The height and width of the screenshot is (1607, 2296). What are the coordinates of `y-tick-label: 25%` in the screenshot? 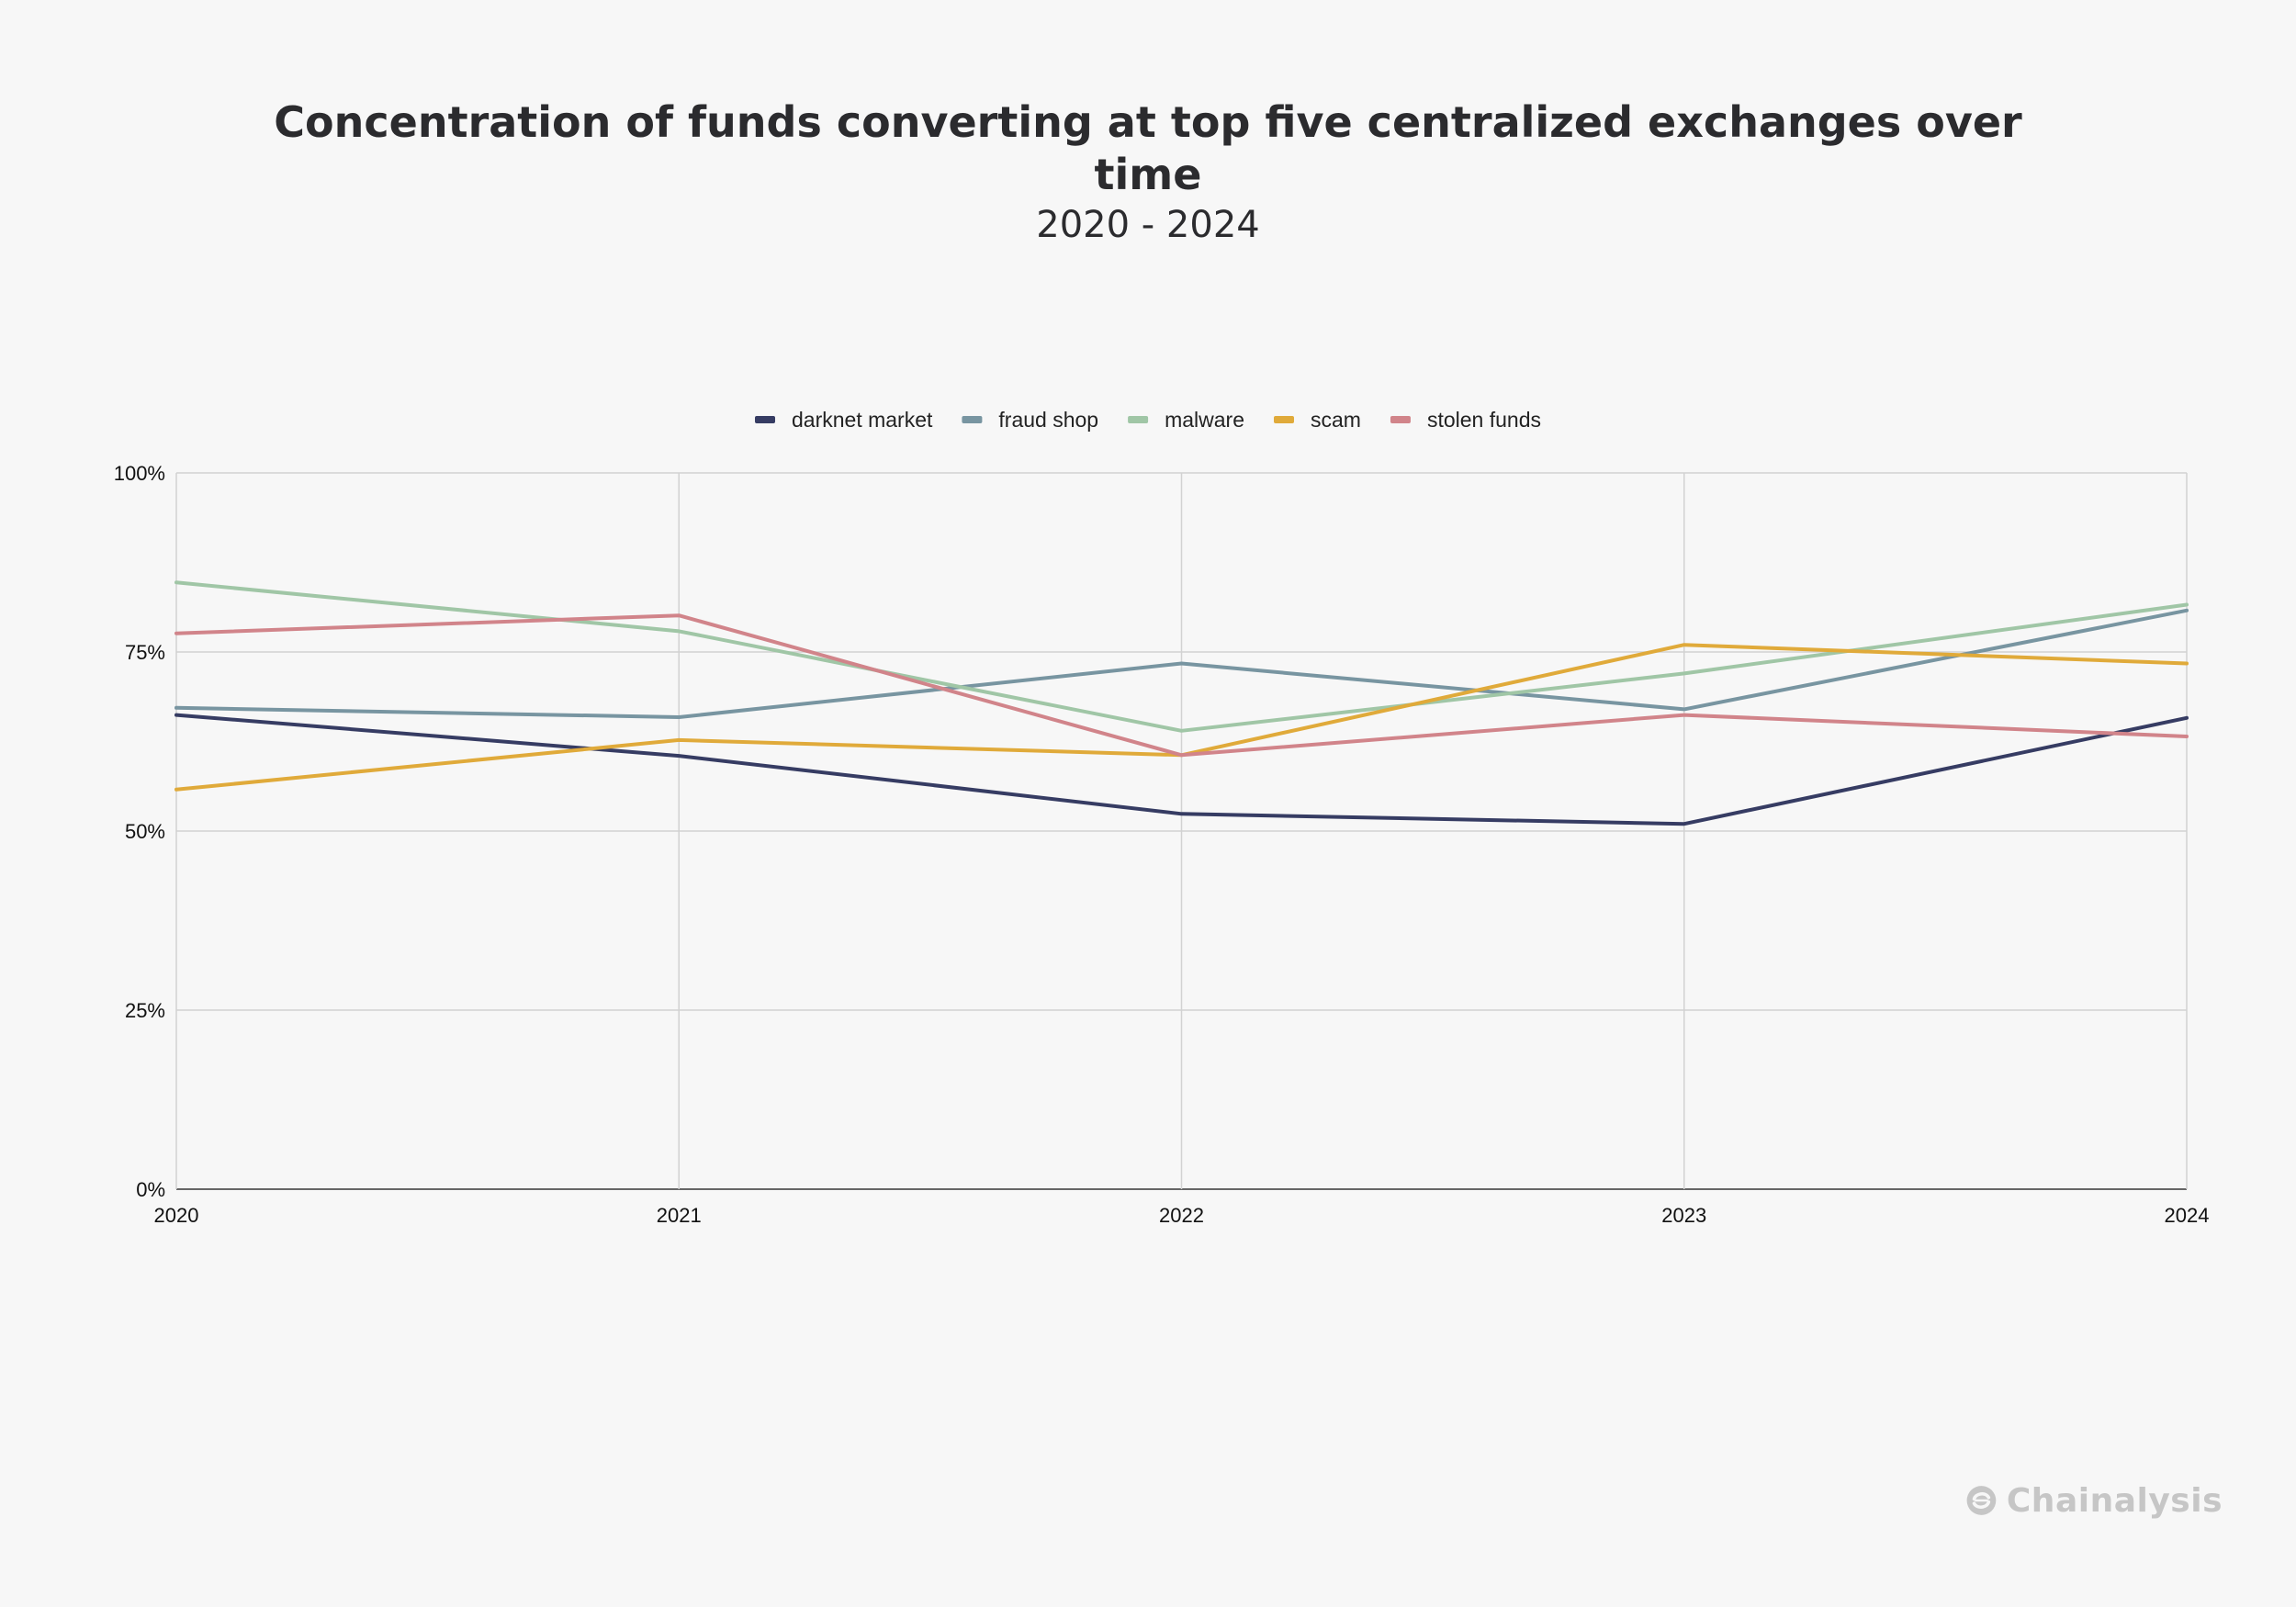 It's located at (145, 1010).